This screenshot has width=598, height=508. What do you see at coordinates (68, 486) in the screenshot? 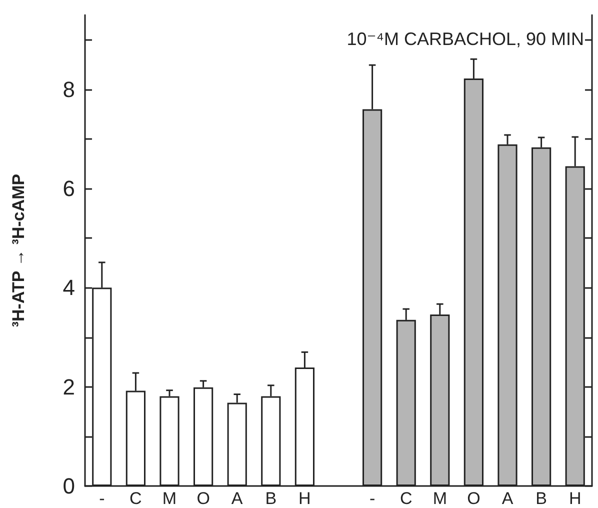
I see `y-tick-label: 0` at bounding box center [68, 486].